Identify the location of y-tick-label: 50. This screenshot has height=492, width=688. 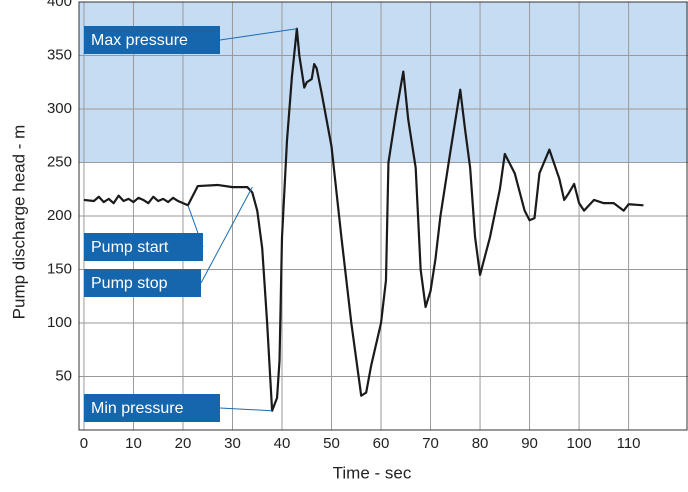
(63, 375).